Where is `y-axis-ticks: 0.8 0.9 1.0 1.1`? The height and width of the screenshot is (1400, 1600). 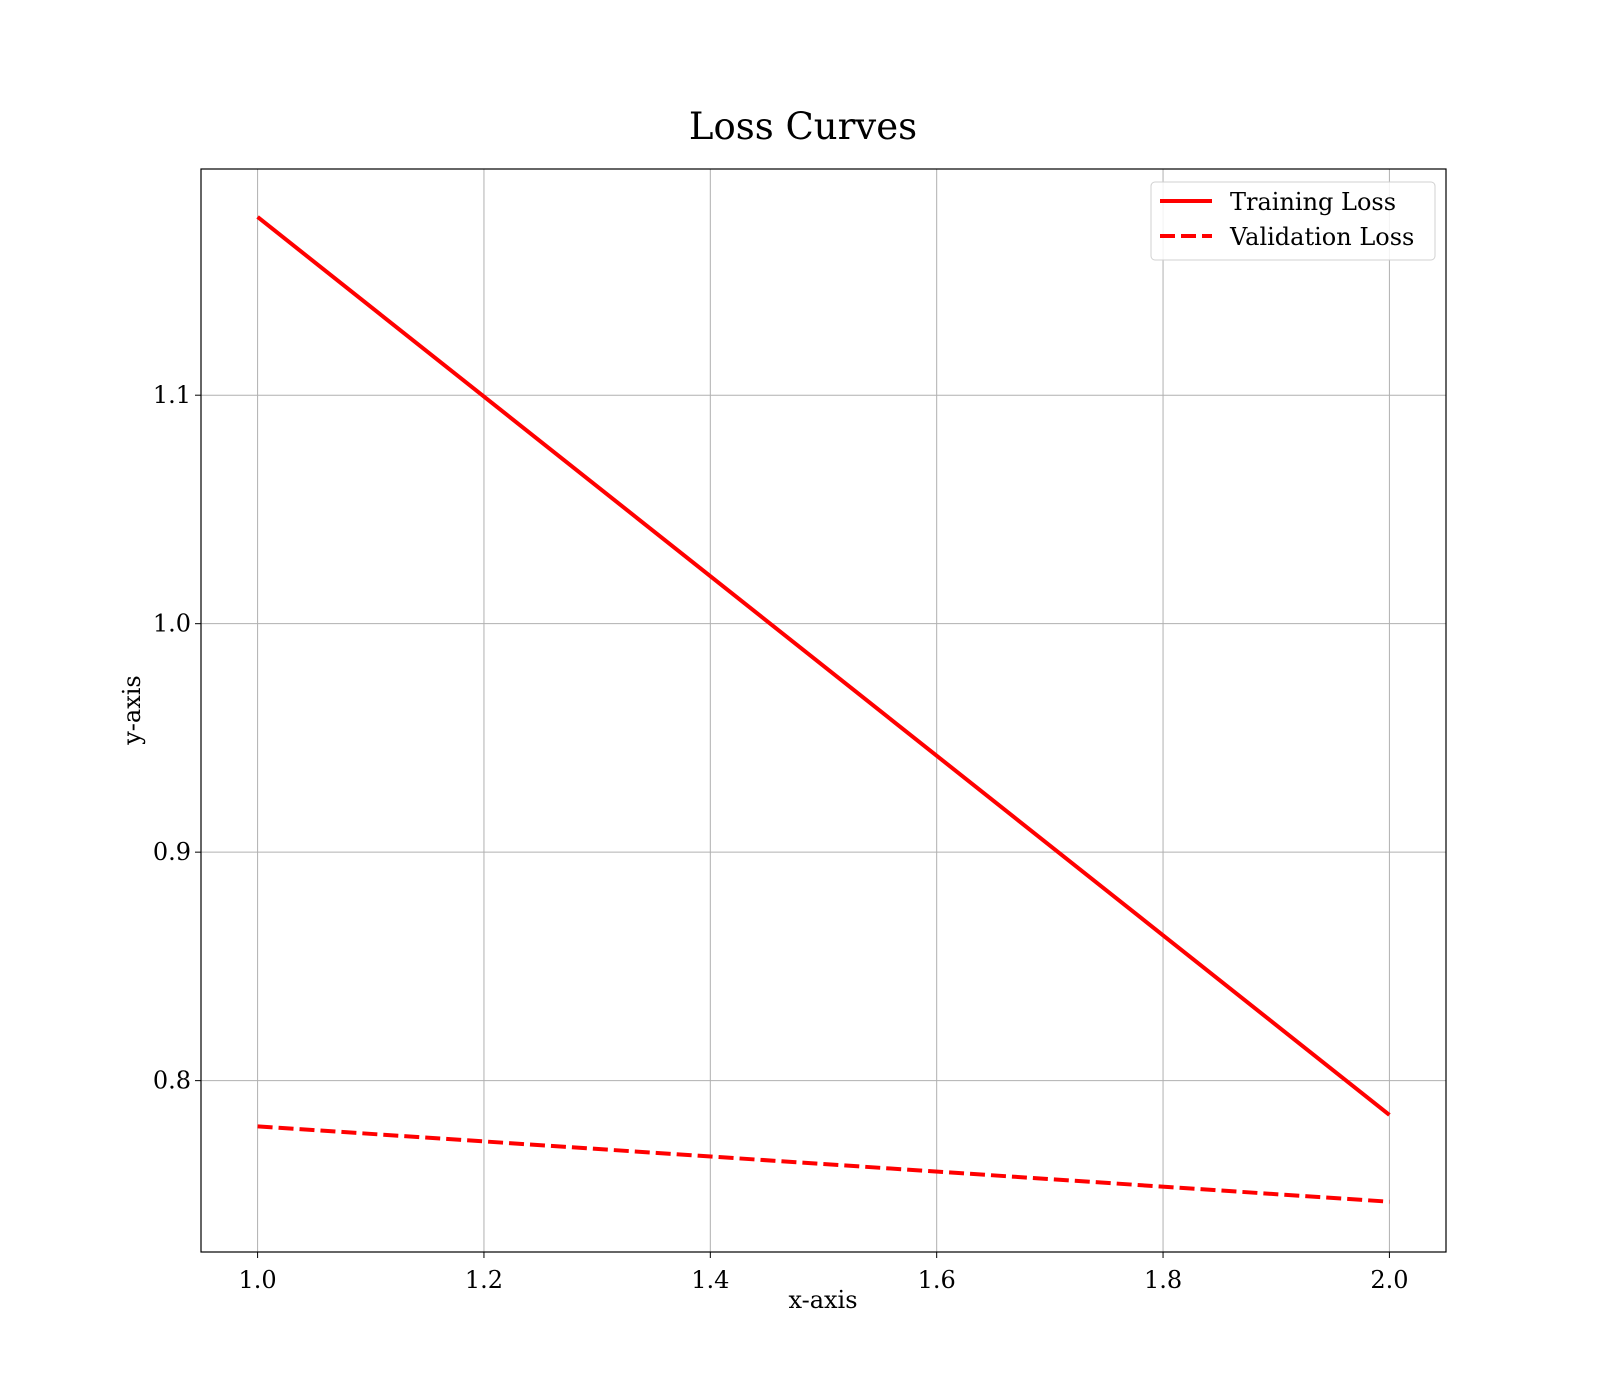
y-axis-ticks: 0.8 0.9 1.0 1.1 is located at coordinates (177, 738).